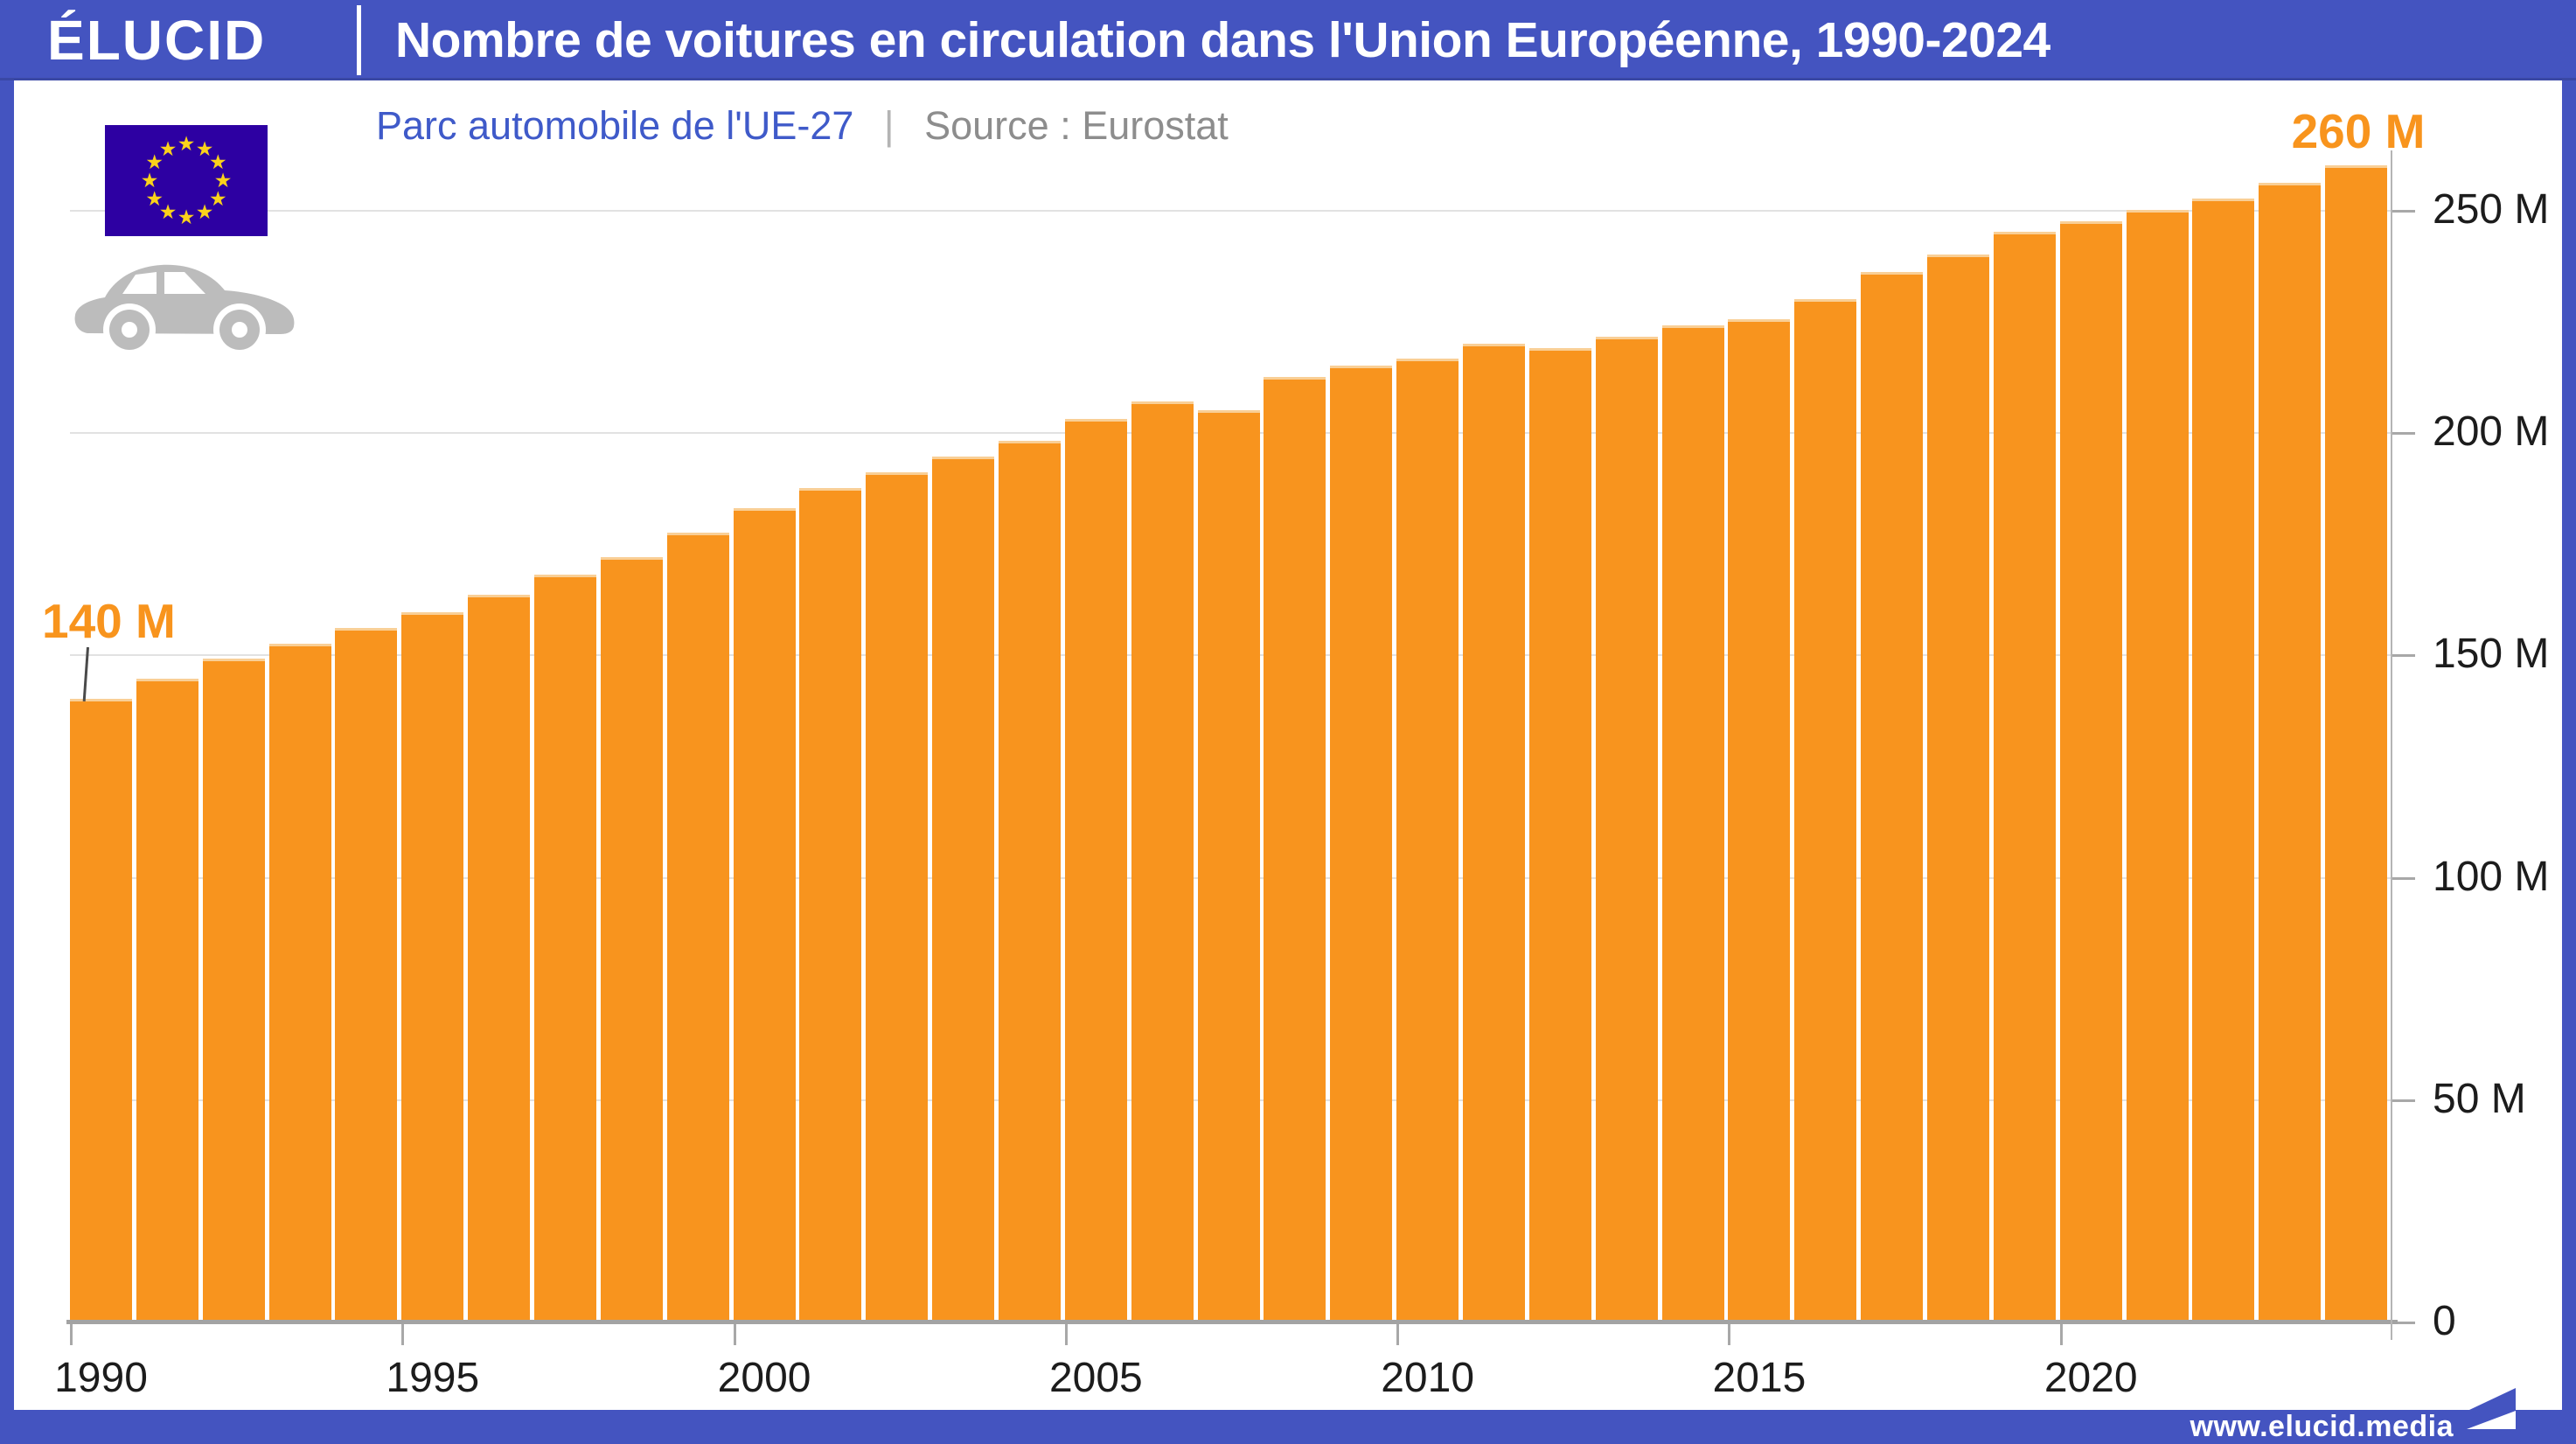 This screenshot has height=1444, width=2576. I want to click on bar-1994, so click(366, 974).